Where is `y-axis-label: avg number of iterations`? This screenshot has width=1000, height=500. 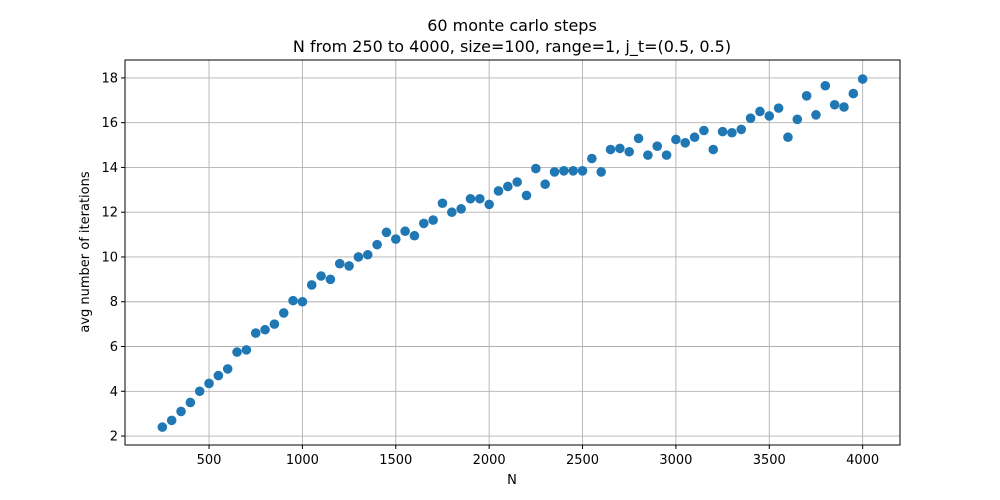 y-axis-label: avg number of iterations is located at coordinates (85, 251).